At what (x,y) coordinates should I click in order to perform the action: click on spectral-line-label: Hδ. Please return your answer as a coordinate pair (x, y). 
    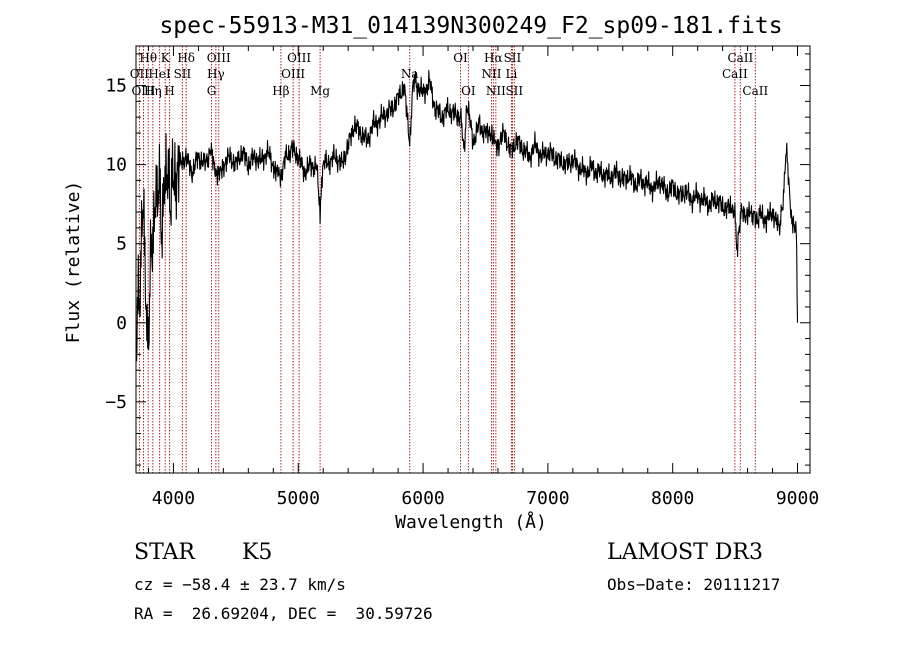
    Looking at the image, I should click on (186, 58).